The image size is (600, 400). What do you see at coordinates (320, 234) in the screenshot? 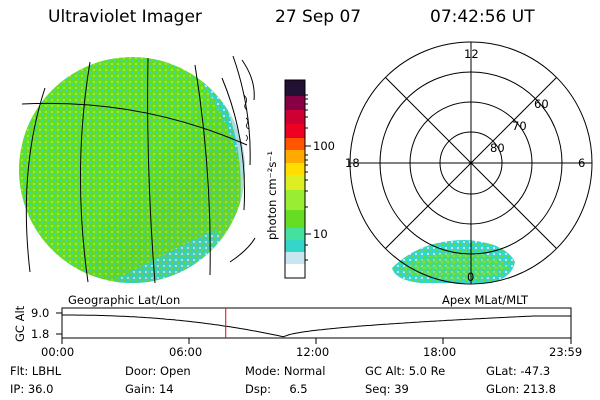
I see `colorbar-tick-10: 10` at bounding box center [320, 234].